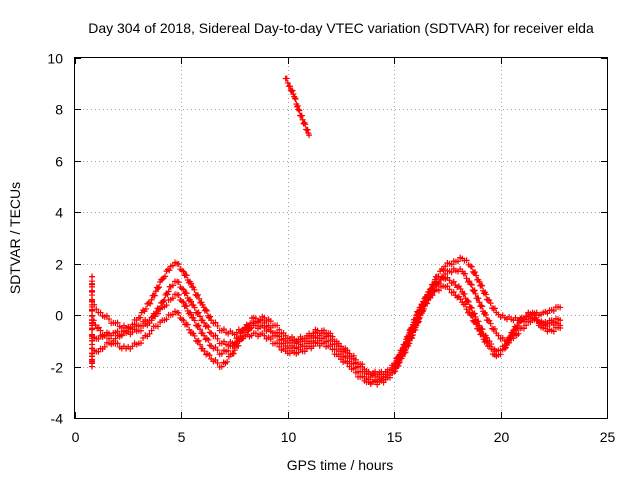 Image resolution: width=640 pixels, height=480 pixels. I want to click on y-tick-label: -4, so click(57, 419).